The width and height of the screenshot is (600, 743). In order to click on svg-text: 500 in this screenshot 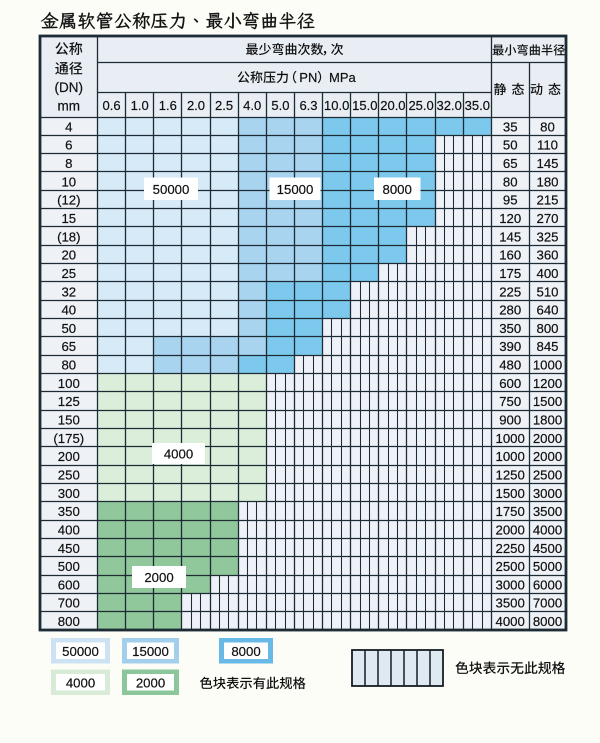, I will do `click(69, 566)`.